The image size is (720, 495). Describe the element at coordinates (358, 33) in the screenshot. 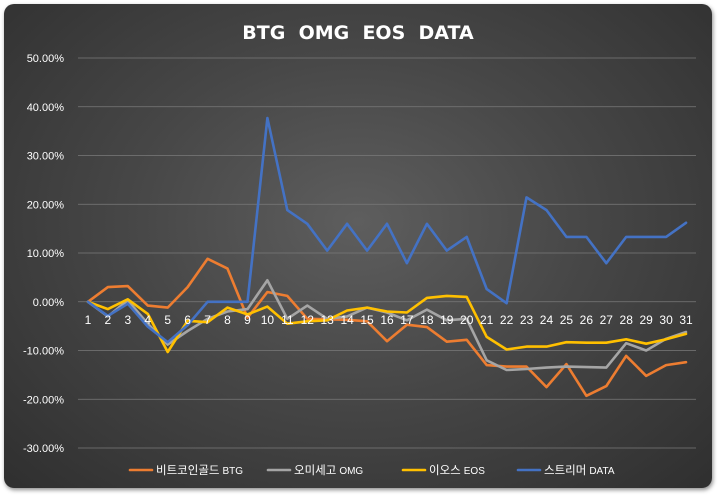

I see `chart-title: BTG OMG EOS DATA` at that location.